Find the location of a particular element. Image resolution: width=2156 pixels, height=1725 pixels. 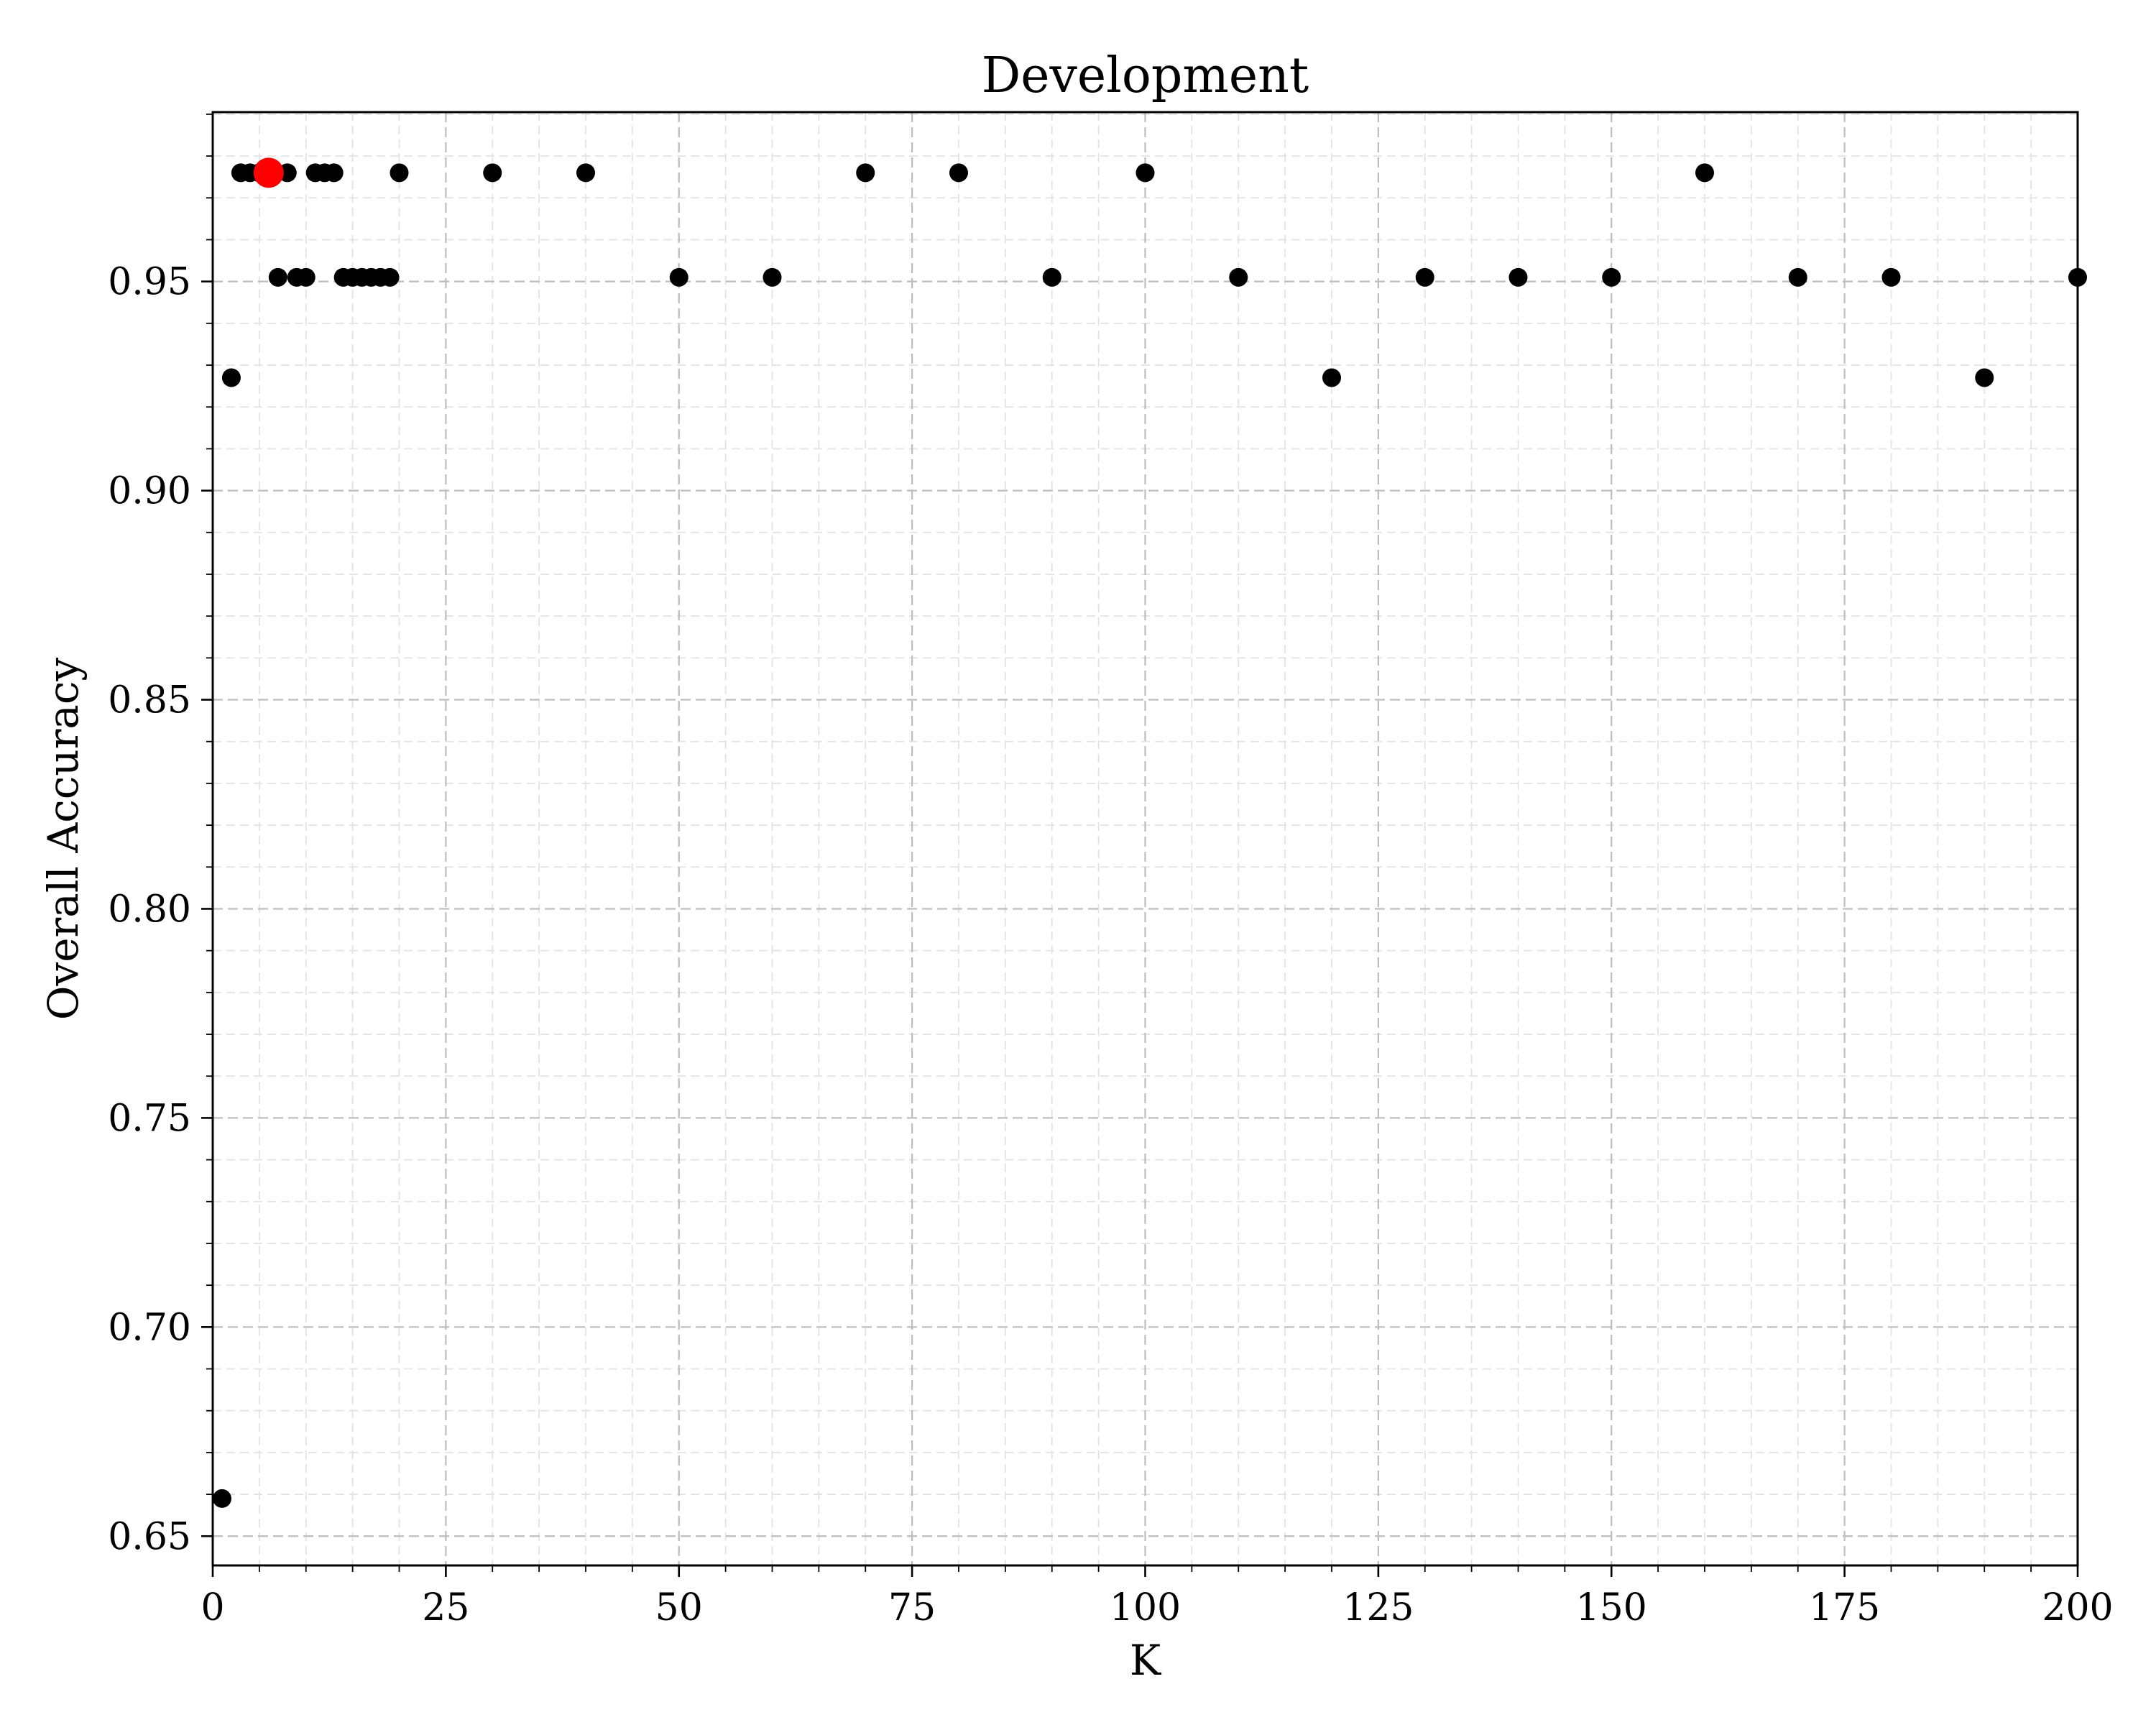

x-tick-label: 175 is located at coordinates (1845, 1607).